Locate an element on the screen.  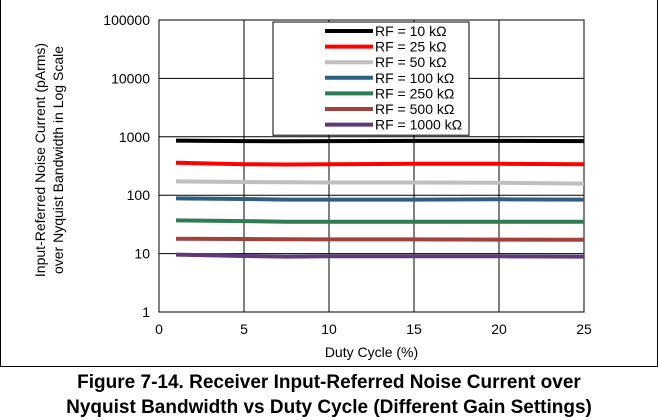
legend-label: RF = 250 kΩ is located at coordinates (414, 93).